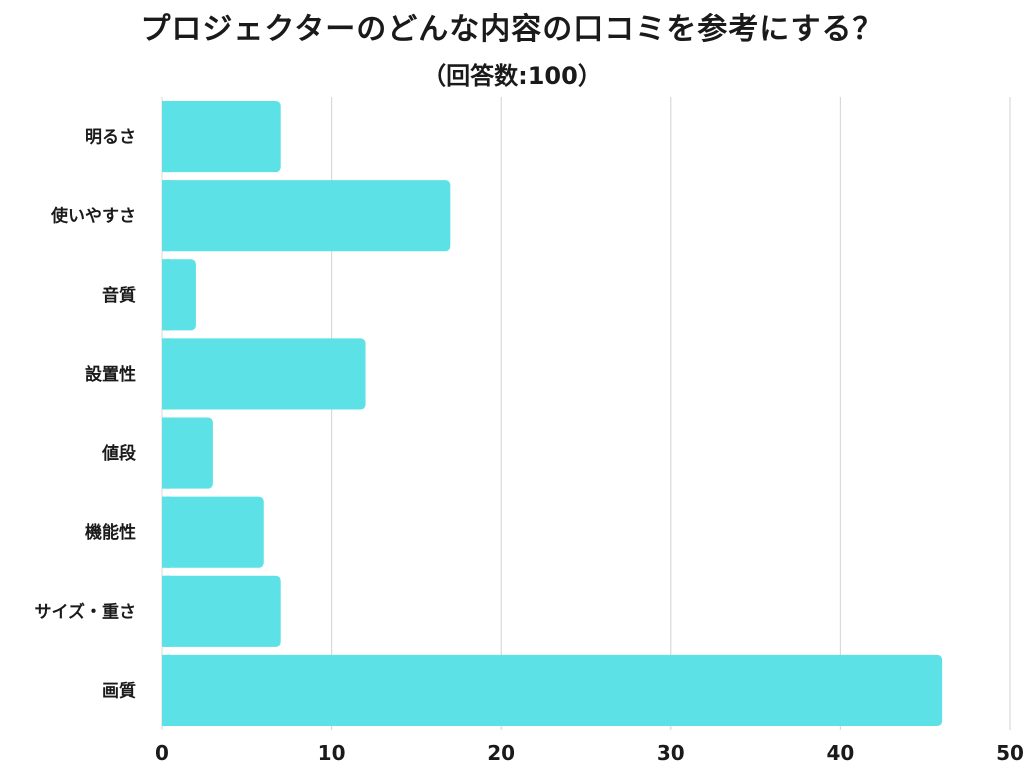  Describe the element at coordinates (840, 753) in the screenshot. I see `x-tick-label: 40` at that location.